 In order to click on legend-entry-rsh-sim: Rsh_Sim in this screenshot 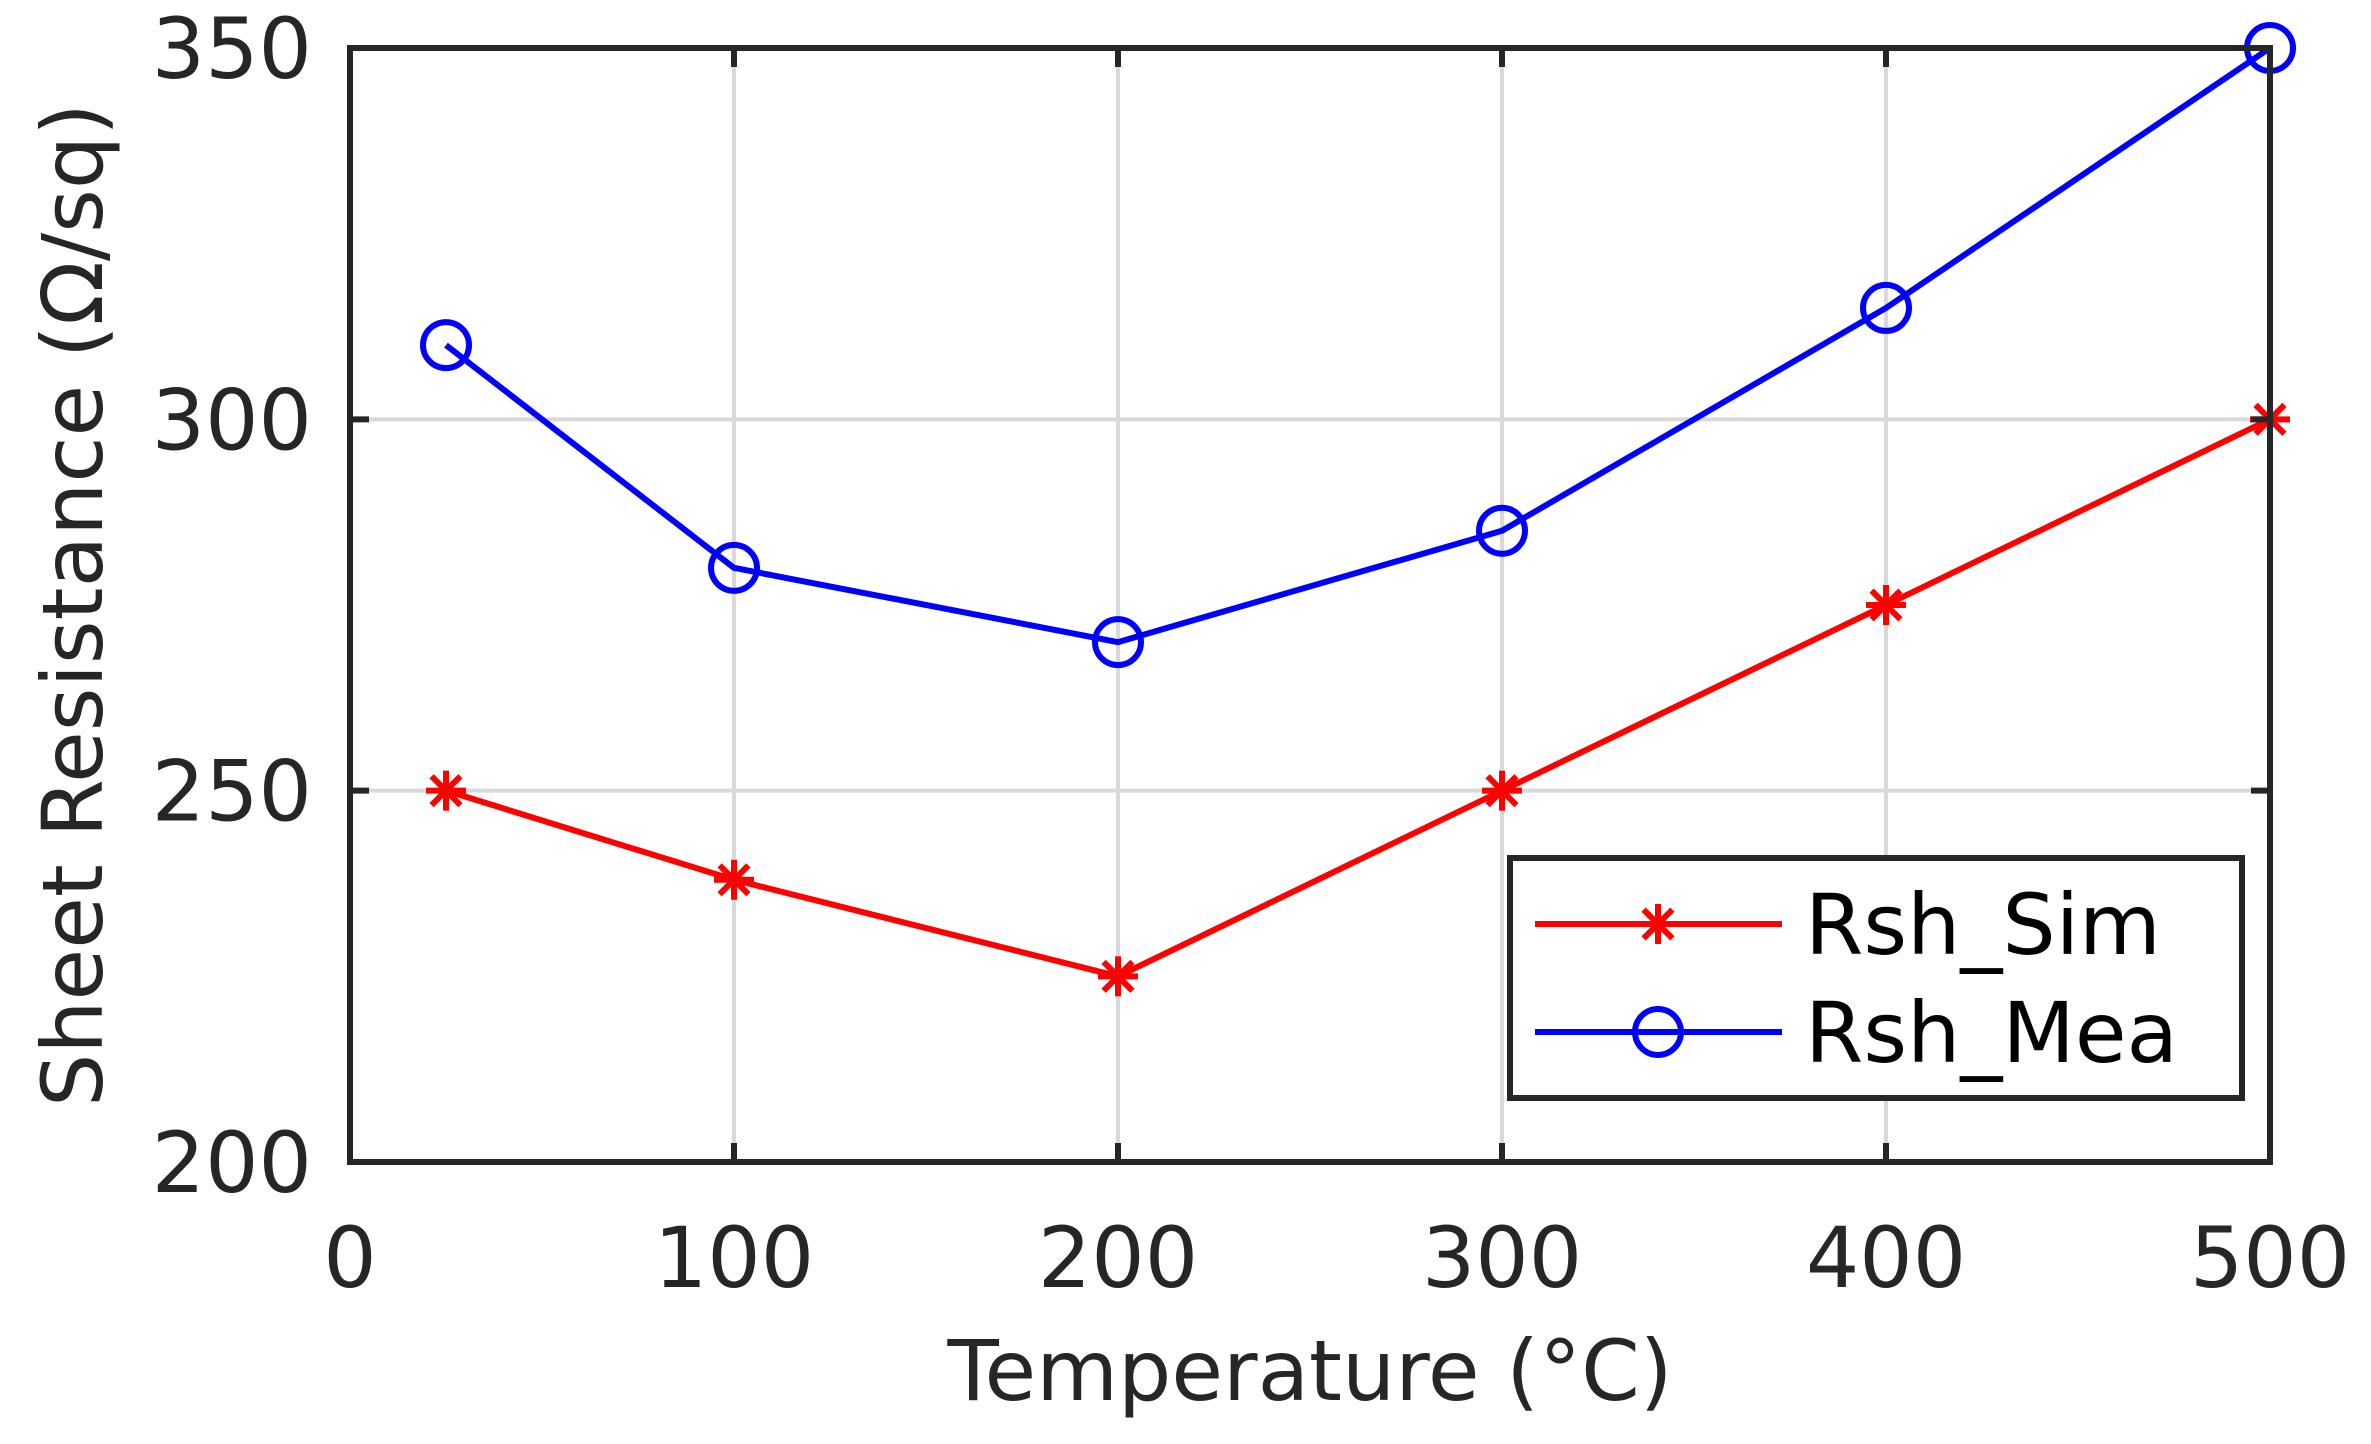, I will do `click(1848, 925)`.